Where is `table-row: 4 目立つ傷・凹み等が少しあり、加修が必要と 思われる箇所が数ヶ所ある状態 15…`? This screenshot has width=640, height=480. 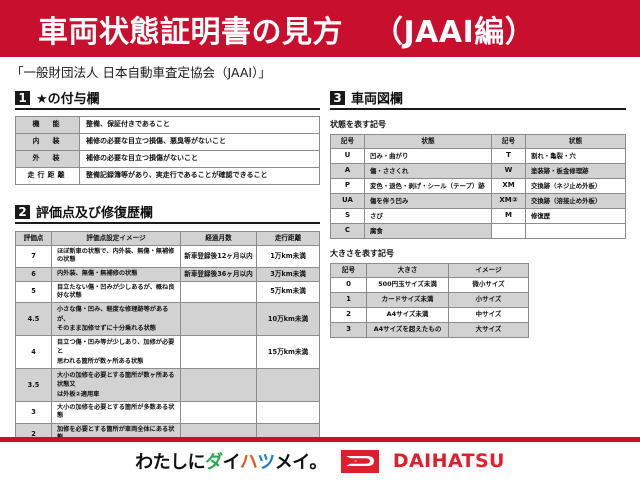
table-row: 4 目立つ傷・凹み等が少しあり、加修が必要と 思われる箇所が数ヶ所ある状態 15… is located at coordinates (167, 352).